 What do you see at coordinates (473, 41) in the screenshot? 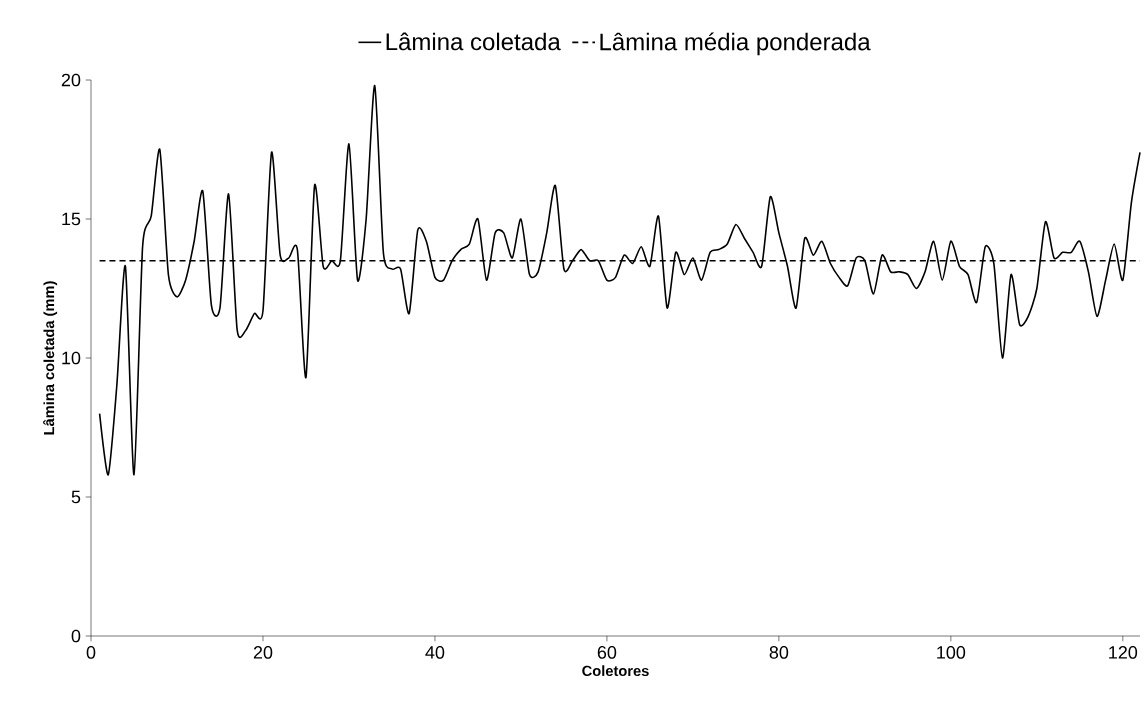
I see `legend-label: Lâmina coletada` at bounding box center [473, 41].